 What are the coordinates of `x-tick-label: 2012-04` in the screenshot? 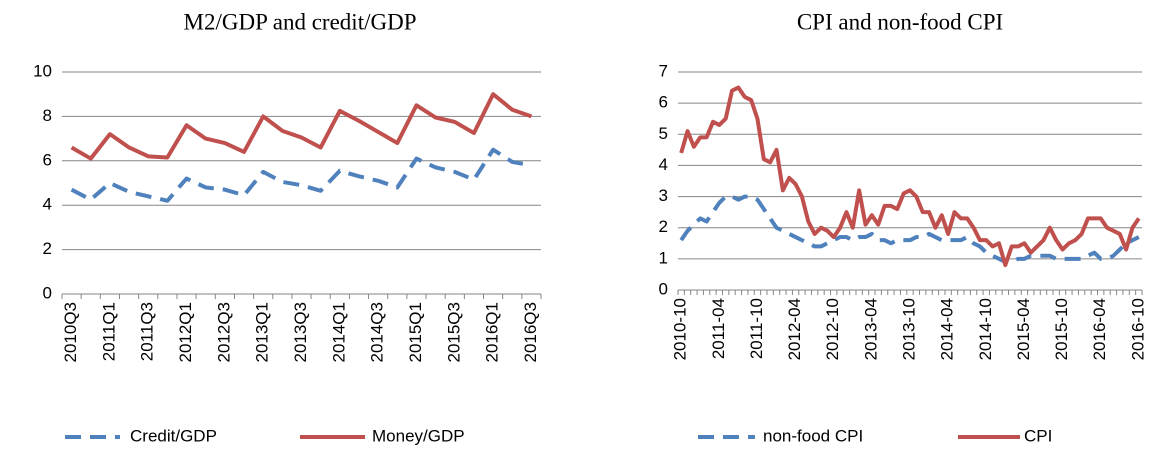 It's located at (794, 329).